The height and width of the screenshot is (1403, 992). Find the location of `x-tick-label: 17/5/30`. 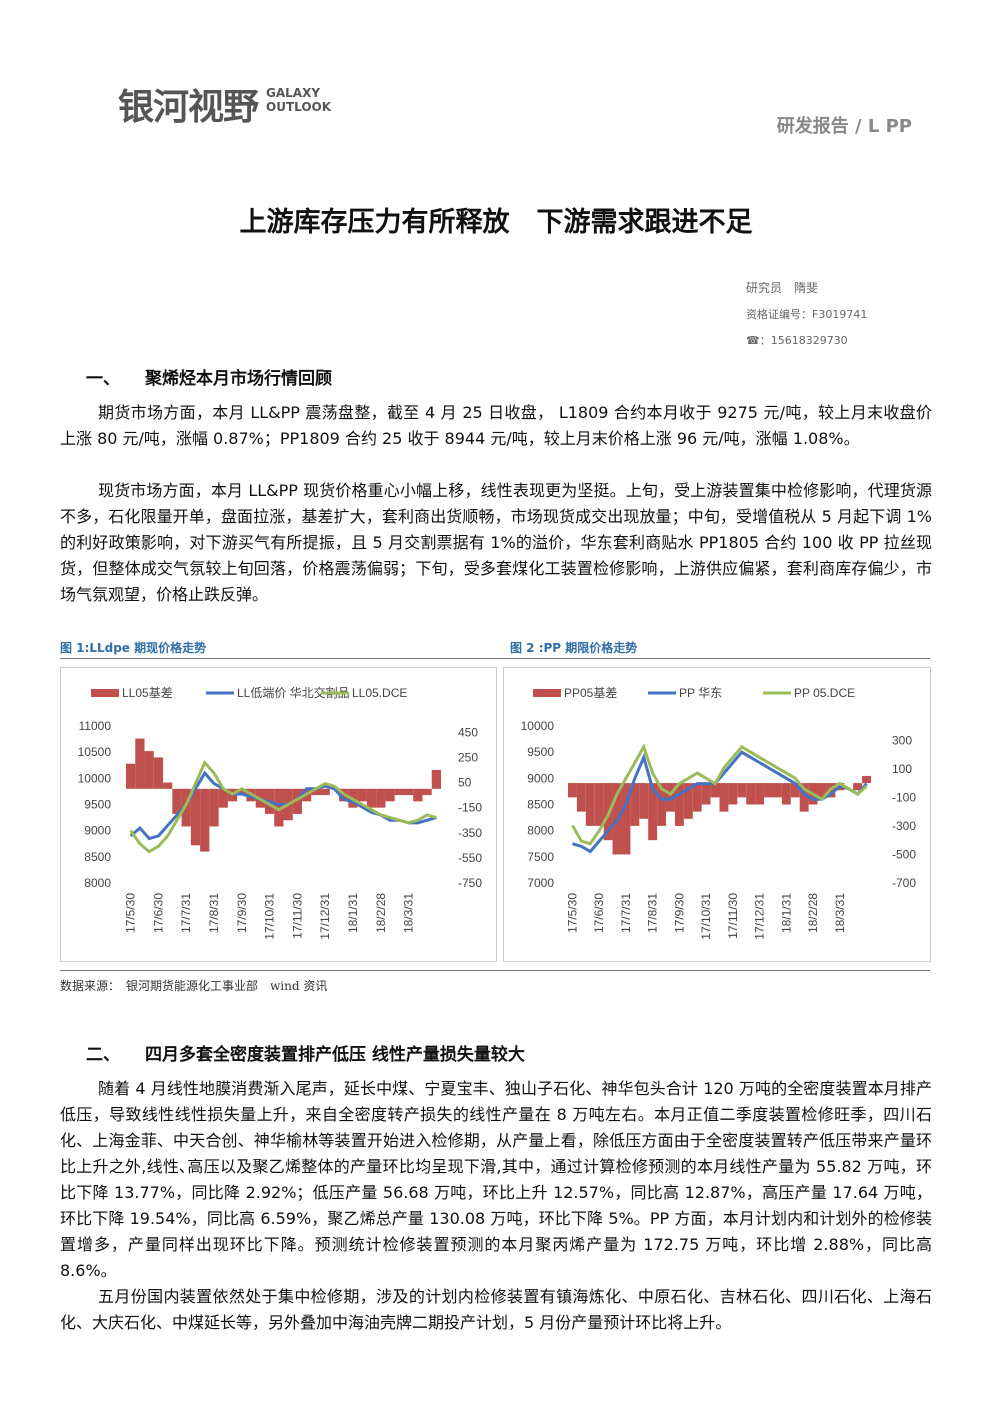

x-tick-label: 17/5/30 is located at coordinates (572, 913).